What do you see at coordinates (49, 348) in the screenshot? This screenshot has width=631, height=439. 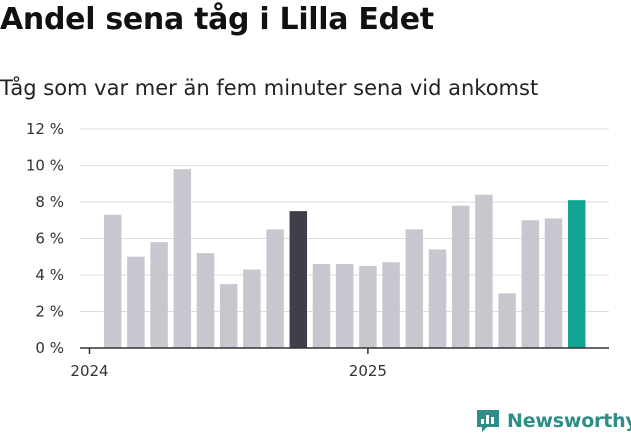 I see `y-tick-label: 0 %` at bounding box center [49, 348].